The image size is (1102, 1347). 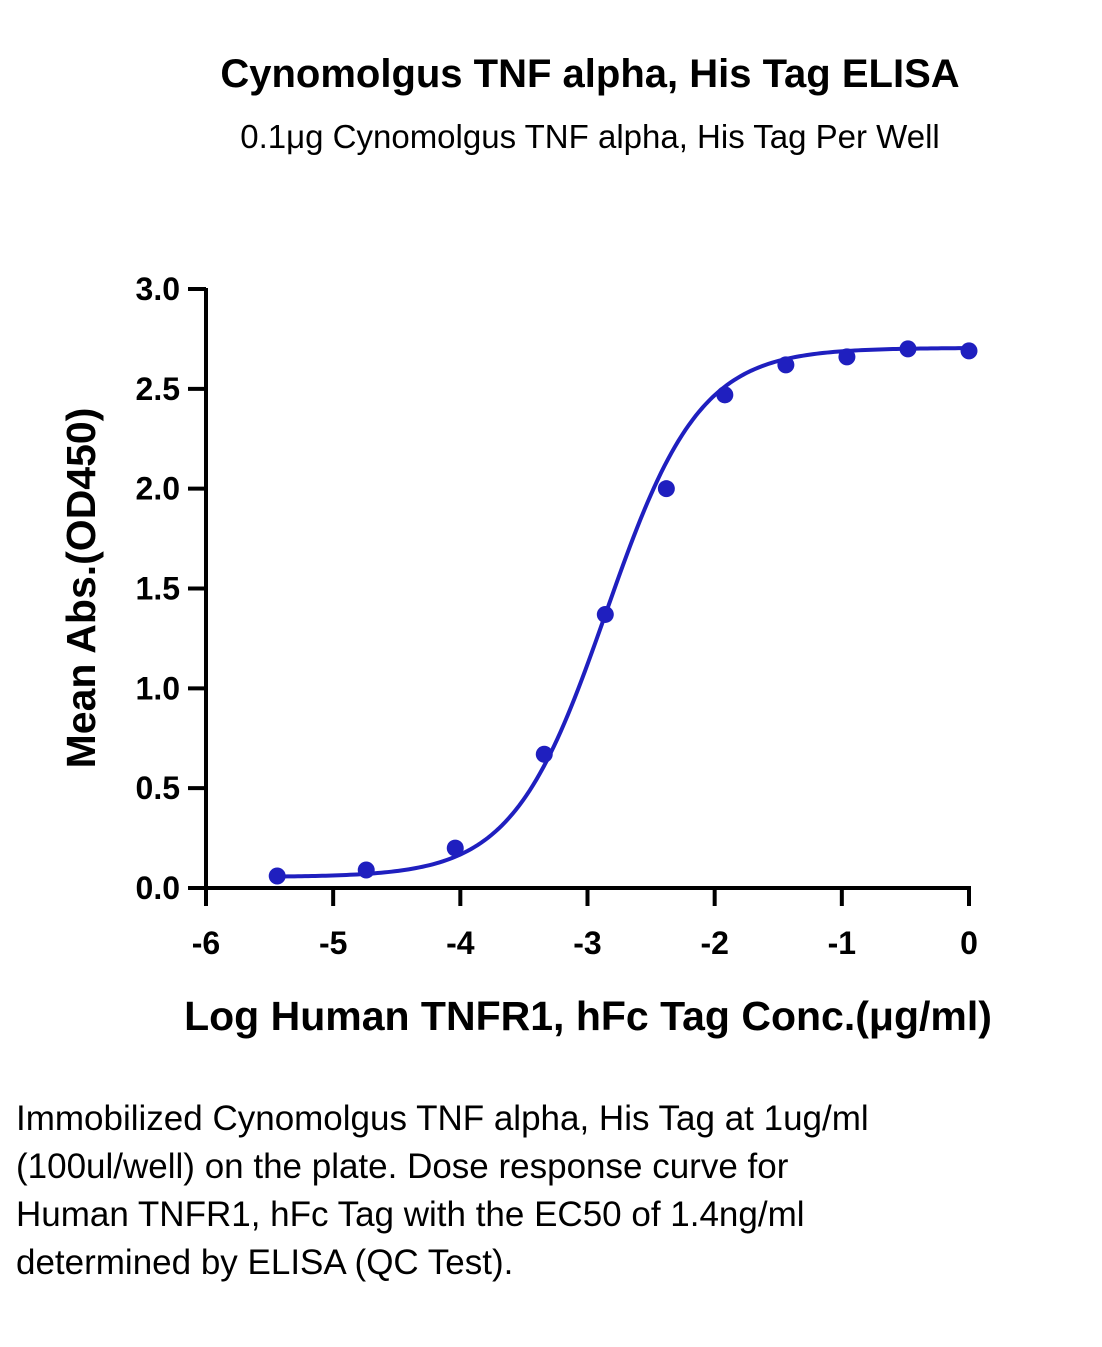 I want to click on y-tick-label: 2.0, so click(x=158, y=489).